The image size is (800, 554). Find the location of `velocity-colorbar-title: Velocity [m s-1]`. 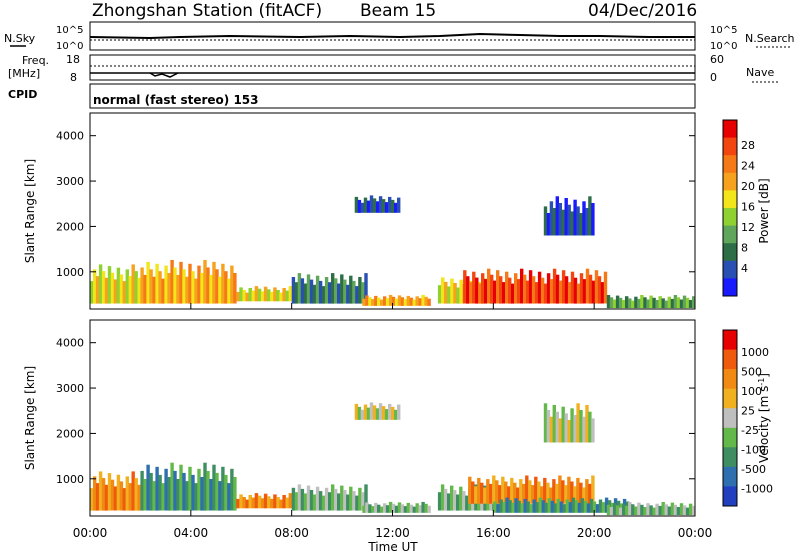

velocity-colorbar-title: Velocity [m s-1] is located at coordinates (764, 418).